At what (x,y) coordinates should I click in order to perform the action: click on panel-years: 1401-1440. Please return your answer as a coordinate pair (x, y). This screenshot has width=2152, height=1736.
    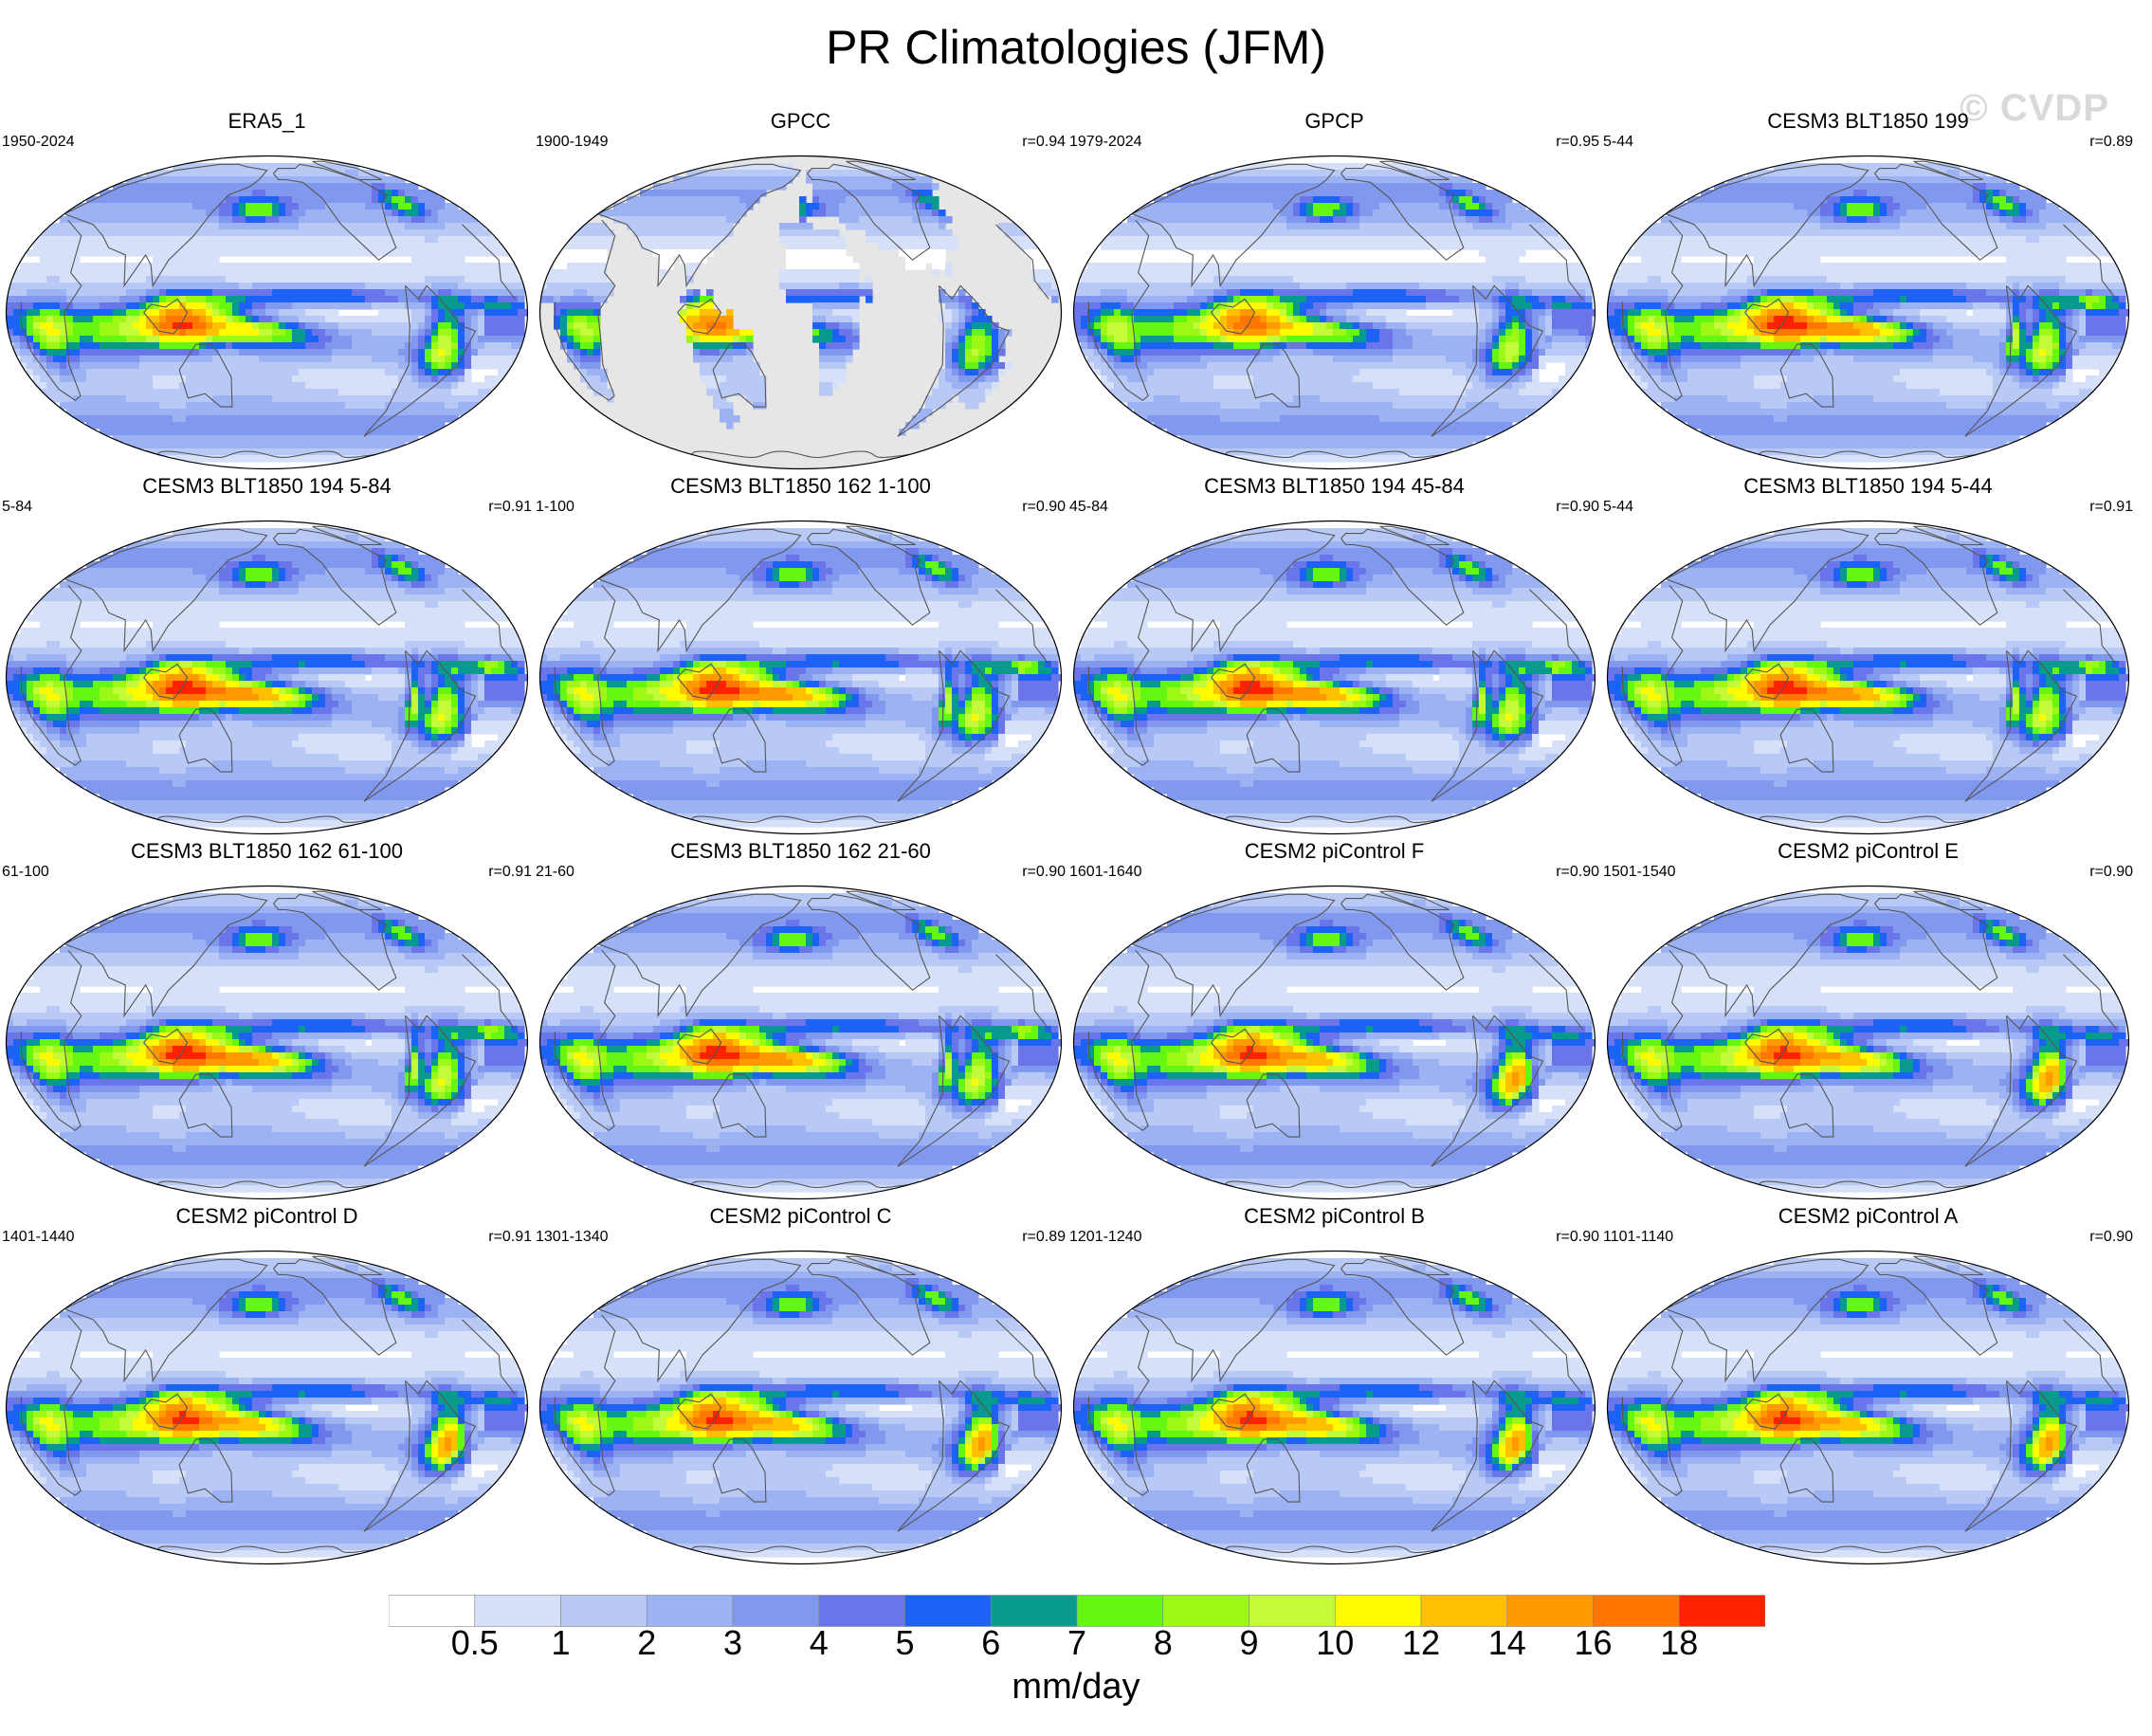
    Looking at the image, I should click on (39, 1237).